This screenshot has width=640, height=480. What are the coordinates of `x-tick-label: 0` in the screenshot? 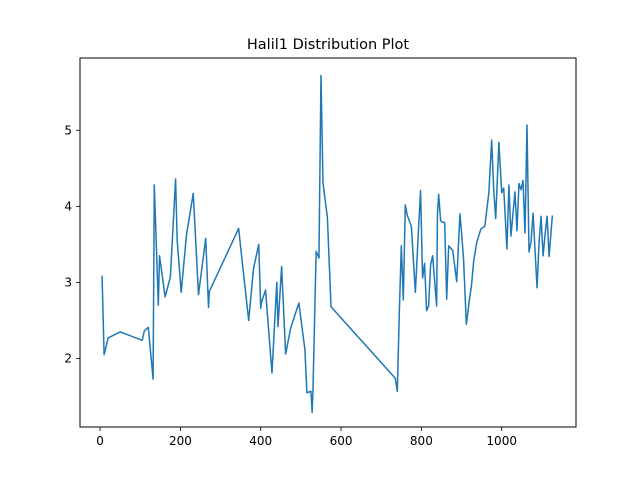 It's located at (100, 441).